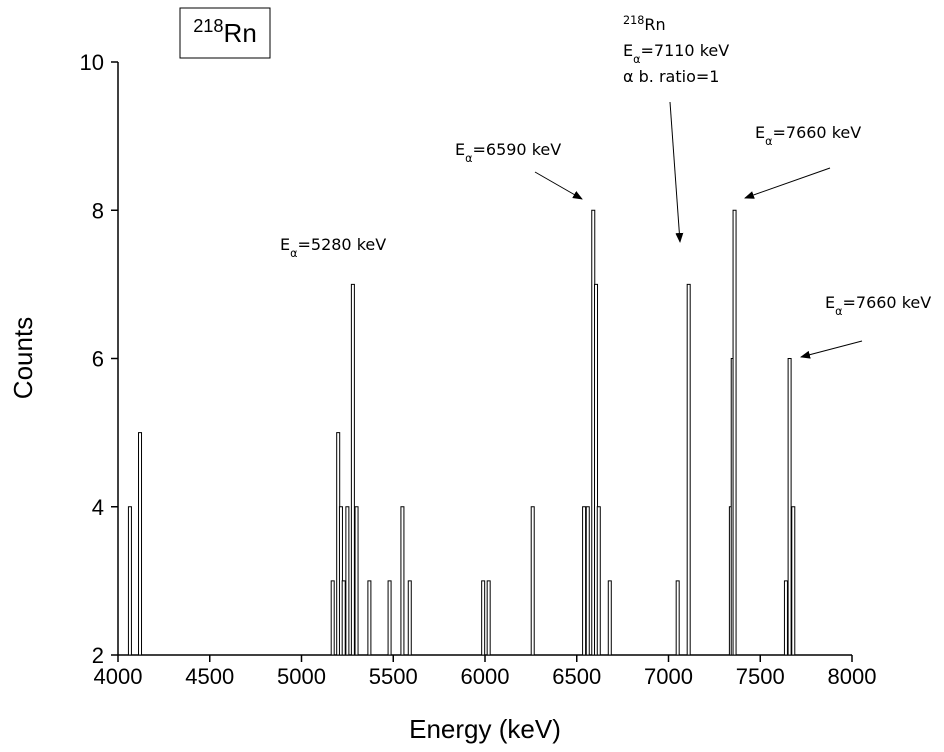 The width and height of the screenshot is (944, 752). I want to click on y-tick-label: 6, so click(98, 359).